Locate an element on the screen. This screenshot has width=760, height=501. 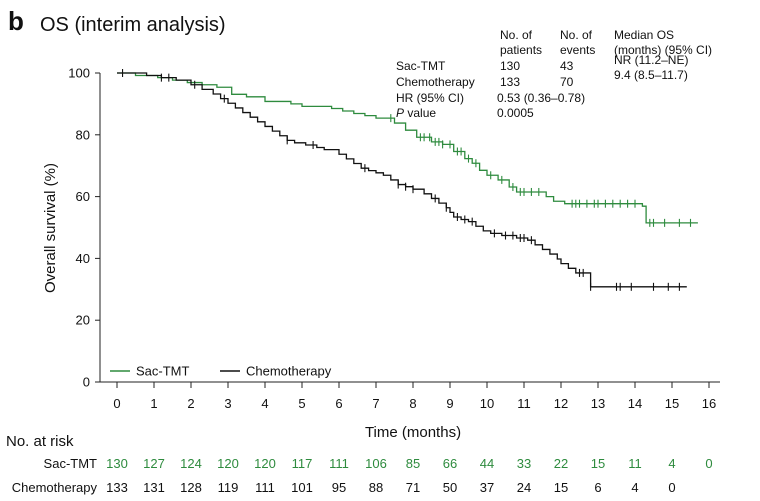
y-tick-label: 80 is located at coordinates (83, 134).